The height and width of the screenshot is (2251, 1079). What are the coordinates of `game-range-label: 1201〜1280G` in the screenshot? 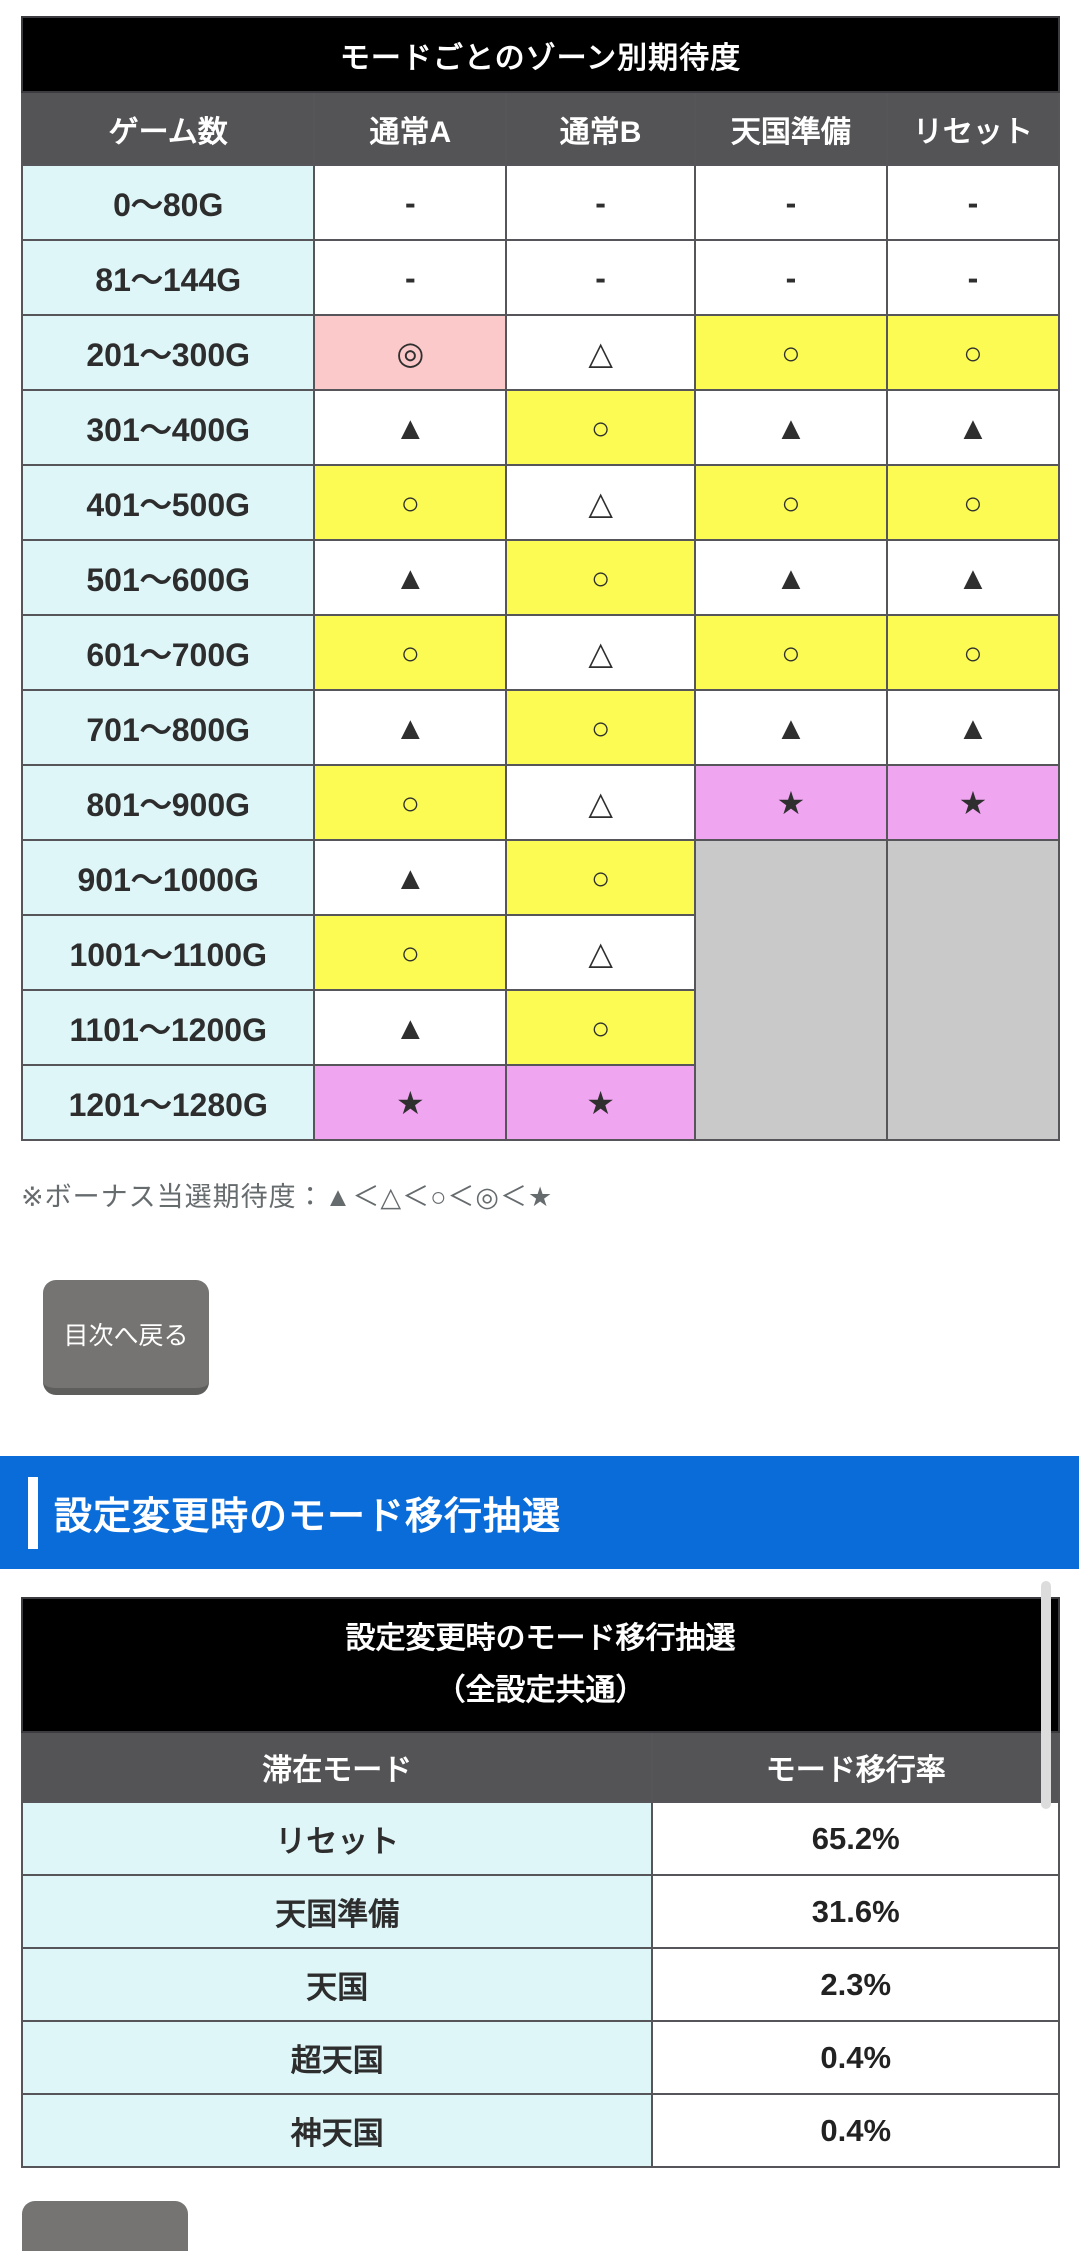 It's located at (168, 1102).